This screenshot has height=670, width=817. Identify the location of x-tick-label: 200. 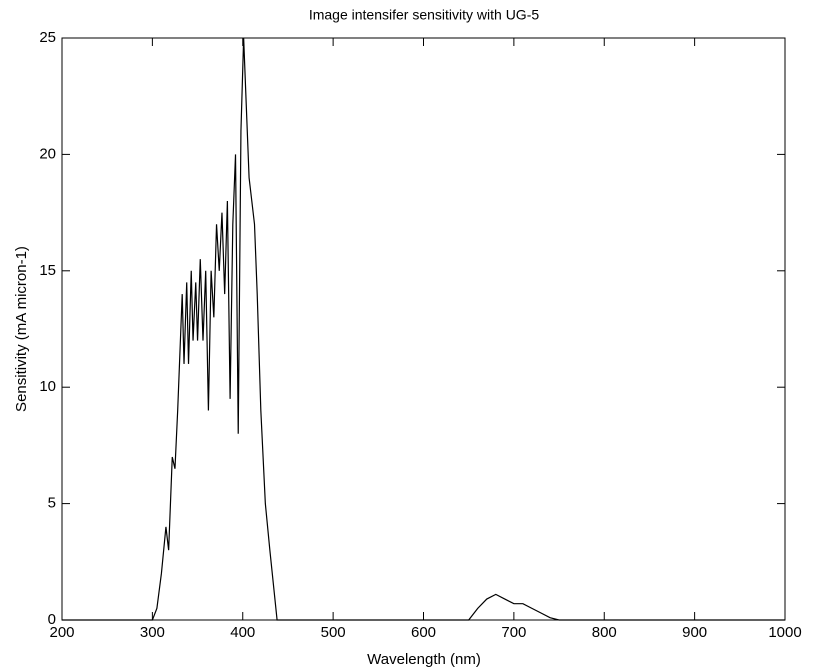
(61, 632).